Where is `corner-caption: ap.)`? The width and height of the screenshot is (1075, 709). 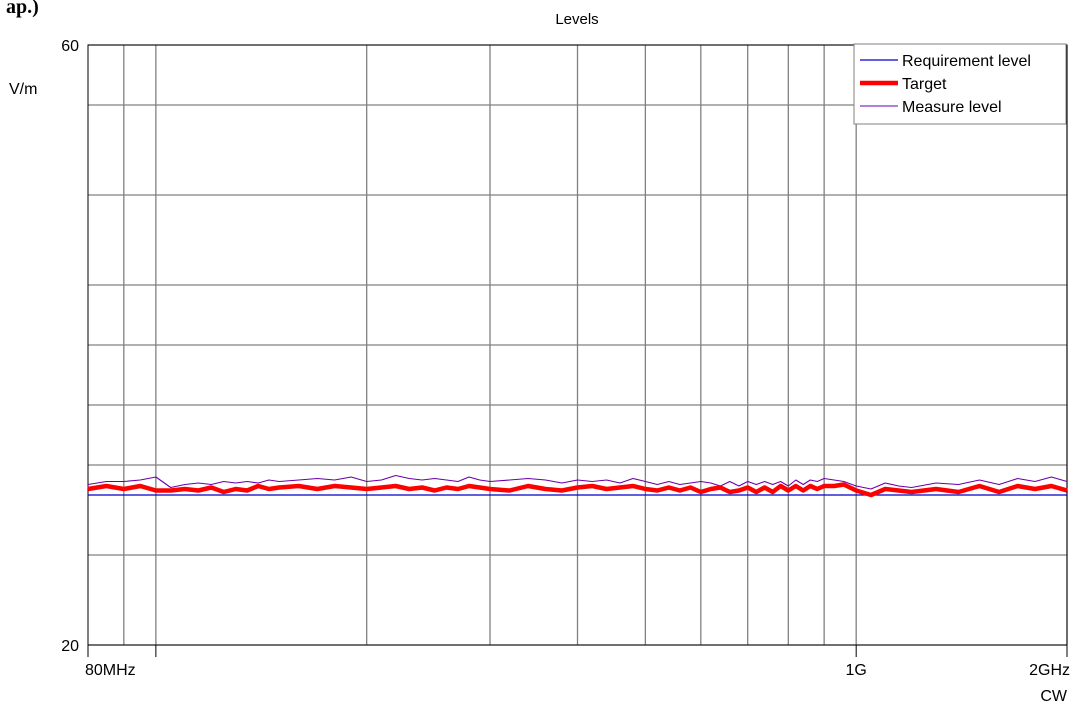 corner-caption: ap.) is located at coordinates (22, 9).